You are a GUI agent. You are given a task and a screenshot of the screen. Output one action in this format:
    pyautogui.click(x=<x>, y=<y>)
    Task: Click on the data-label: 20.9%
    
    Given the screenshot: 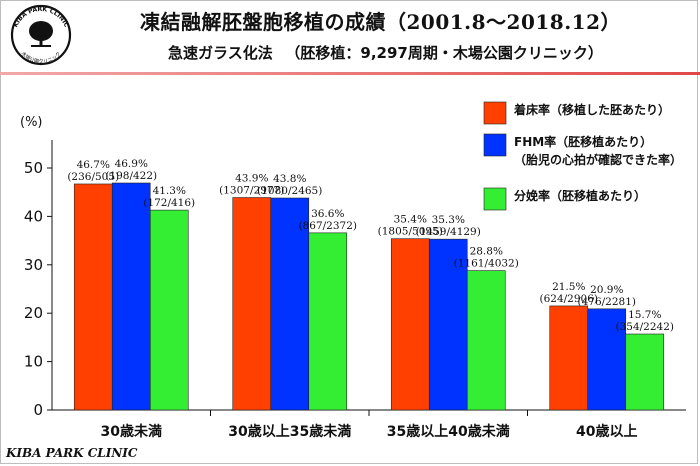 What is the action you would take?
    pyautogui.click(x=606, y=290)
    